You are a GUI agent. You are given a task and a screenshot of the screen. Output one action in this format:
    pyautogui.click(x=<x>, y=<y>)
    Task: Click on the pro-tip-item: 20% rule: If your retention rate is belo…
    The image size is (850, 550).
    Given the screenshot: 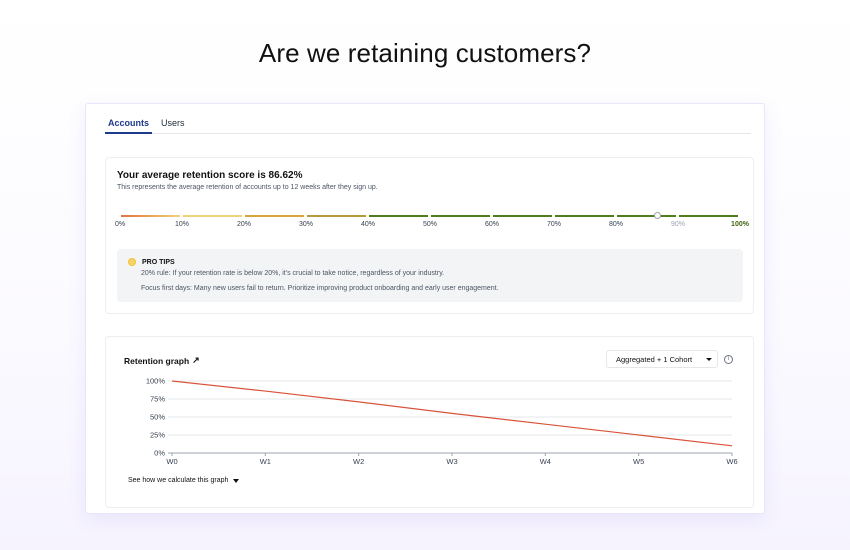 What is the action you would take?
    pyautogui.click(x=293, y=273)
    